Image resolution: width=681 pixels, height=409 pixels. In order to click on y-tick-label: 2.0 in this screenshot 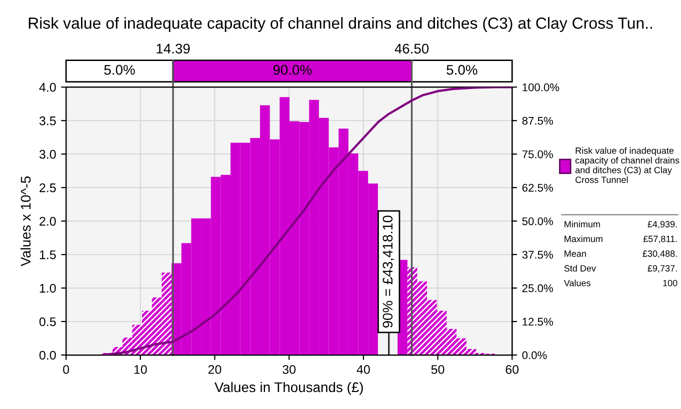, I will do `click(48, 221)`.